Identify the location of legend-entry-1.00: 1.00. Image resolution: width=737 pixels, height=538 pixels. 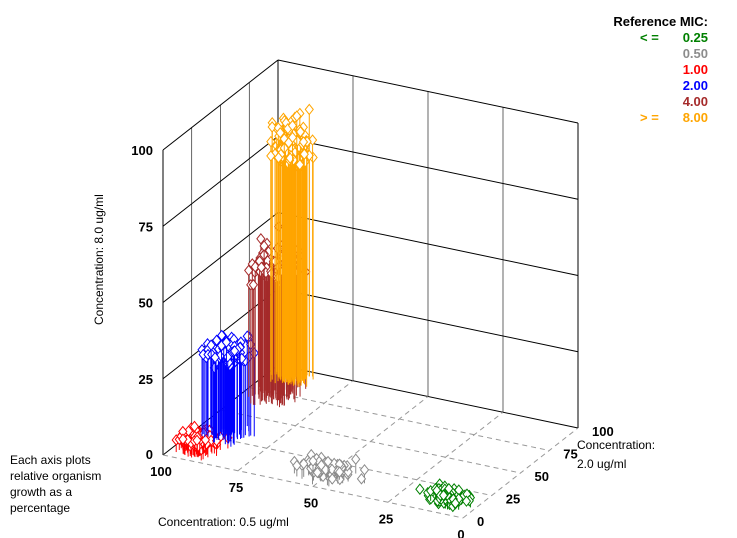
(652, 69).